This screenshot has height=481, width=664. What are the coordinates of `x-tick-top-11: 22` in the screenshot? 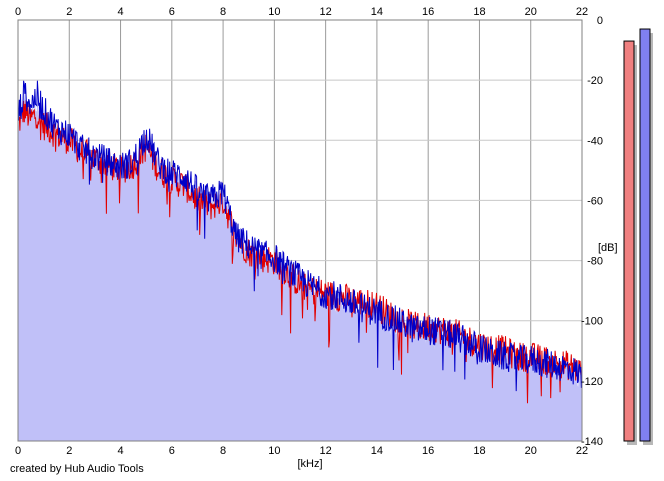 It's located at (582, 12).